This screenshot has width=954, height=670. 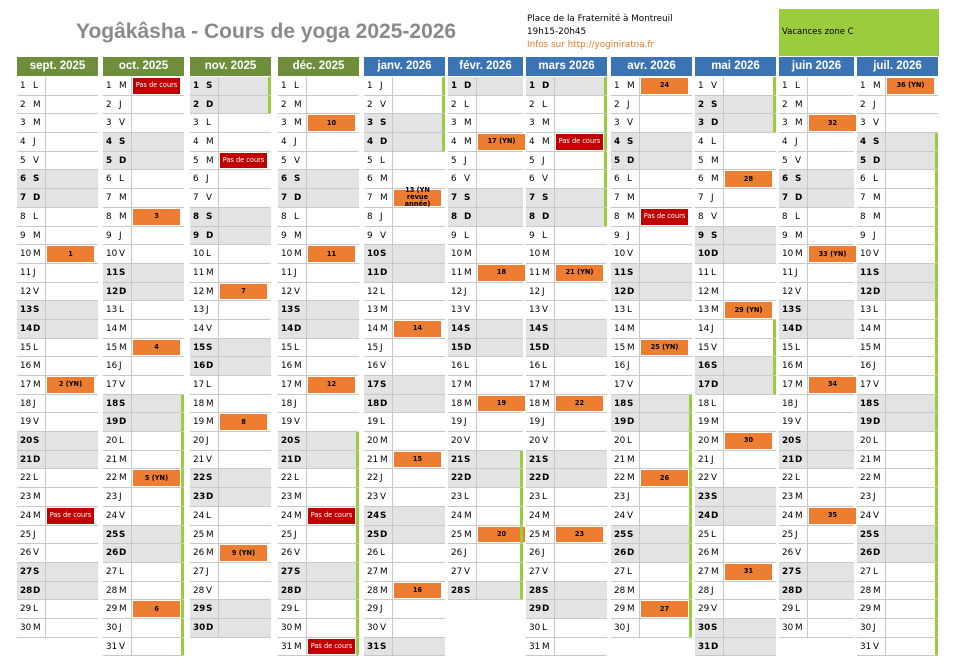 What do you see at coordinates (287, 347) in the screenshot?
I see `day-number: 15` at bounding box center [287, 347].